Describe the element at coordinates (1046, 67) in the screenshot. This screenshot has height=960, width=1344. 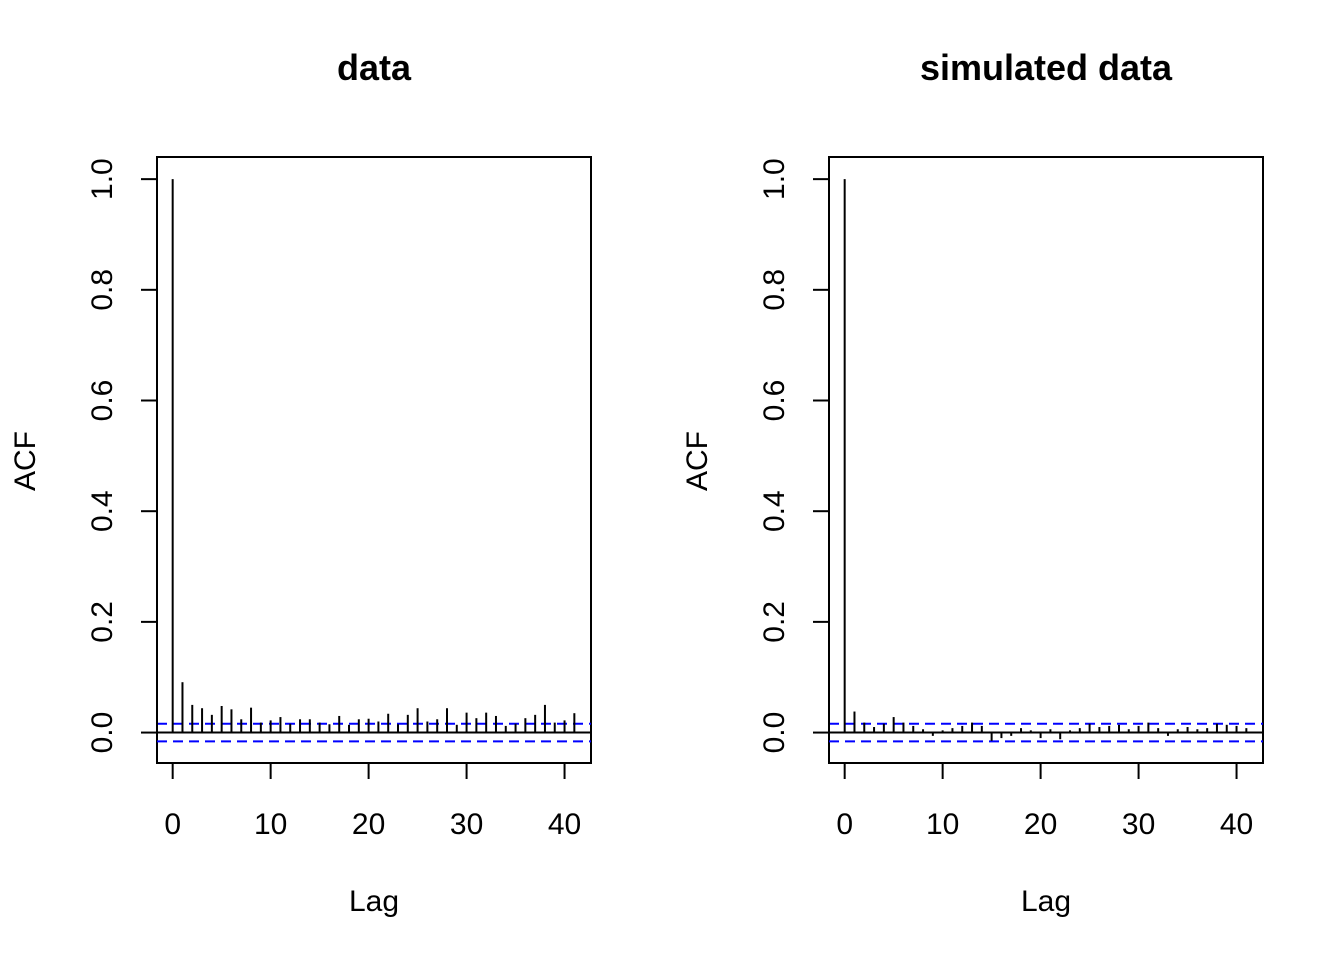
I see `chart-title: simulated data` at that location.